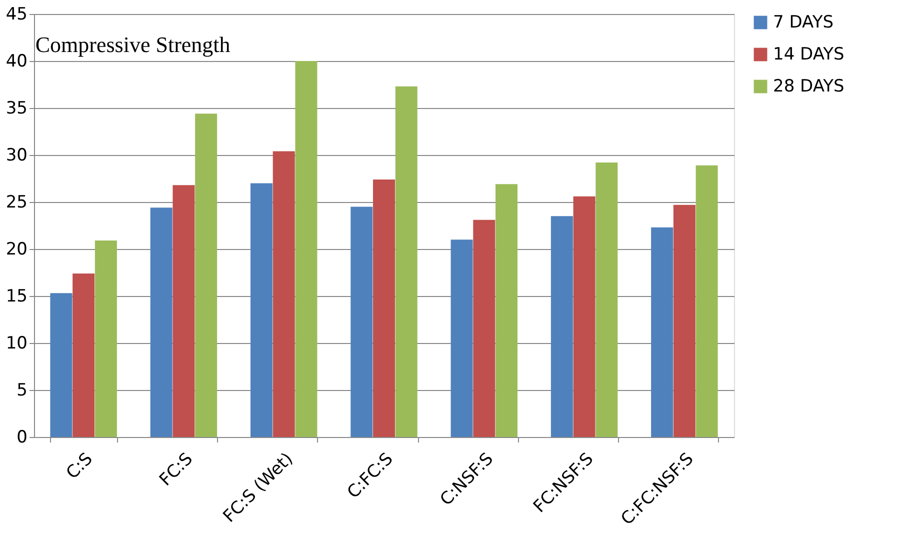 The width and height of the screenshot is (911, 558). I want to click on legend-label: 28 DAYS, so click(808, 86).